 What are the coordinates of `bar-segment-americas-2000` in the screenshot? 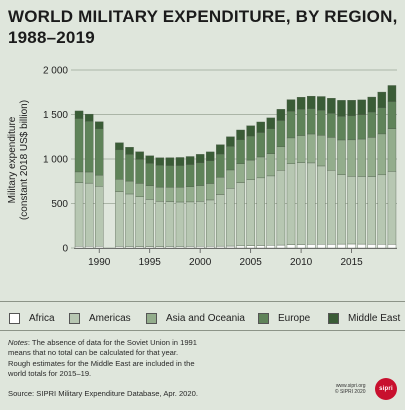 It's located at (200, 224).